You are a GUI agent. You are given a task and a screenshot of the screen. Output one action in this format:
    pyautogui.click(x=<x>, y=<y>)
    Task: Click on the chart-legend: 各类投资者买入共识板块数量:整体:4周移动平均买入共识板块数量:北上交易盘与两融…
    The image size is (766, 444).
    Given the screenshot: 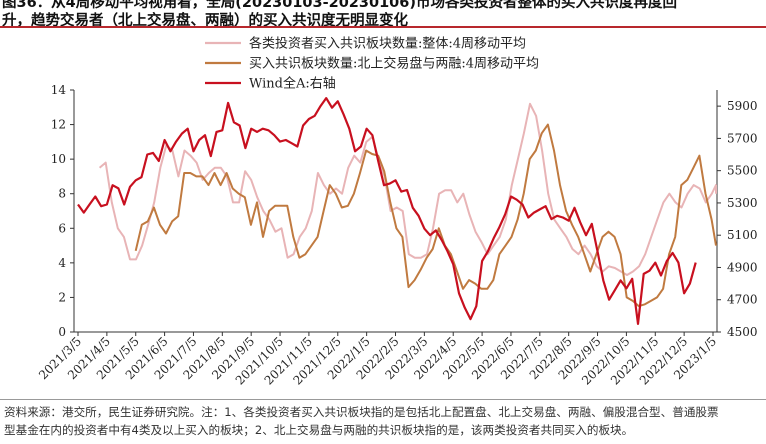 What is the action you would take?
    pyautogui.click(x=372, y=64)
    